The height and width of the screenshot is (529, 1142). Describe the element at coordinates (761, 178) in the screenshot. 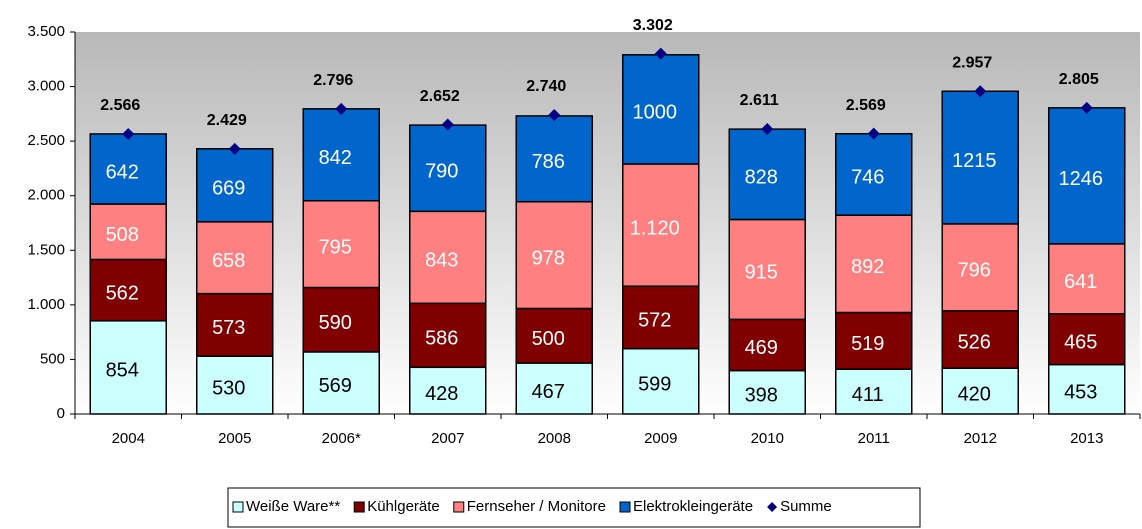

I see `segment-label: 828` at that location.